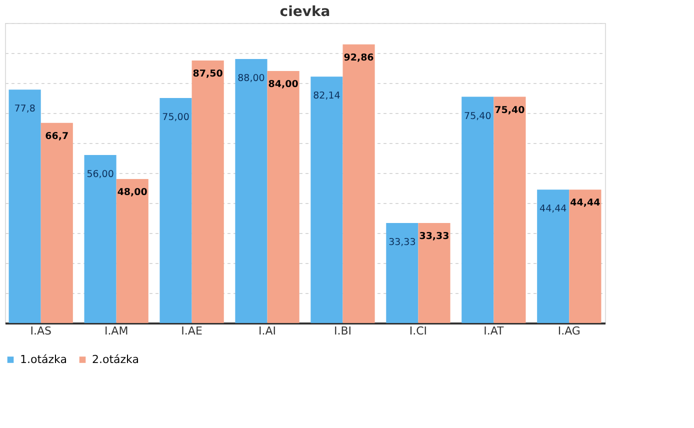 This screenshot has width=694, height=428. What do you see at coordinates (569, 331) in the screenshot?
I see `x-tick-label: I.AG` at bounding box center [569, 331].